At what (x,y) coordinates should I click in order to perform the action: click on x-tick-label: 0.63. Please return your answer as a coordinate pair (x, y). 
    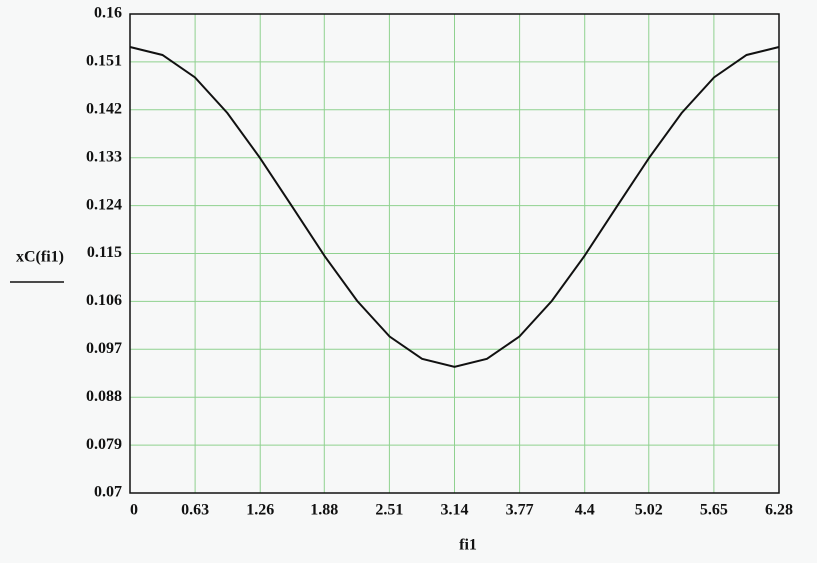
    Looking at the image, I should click on (195, 510).